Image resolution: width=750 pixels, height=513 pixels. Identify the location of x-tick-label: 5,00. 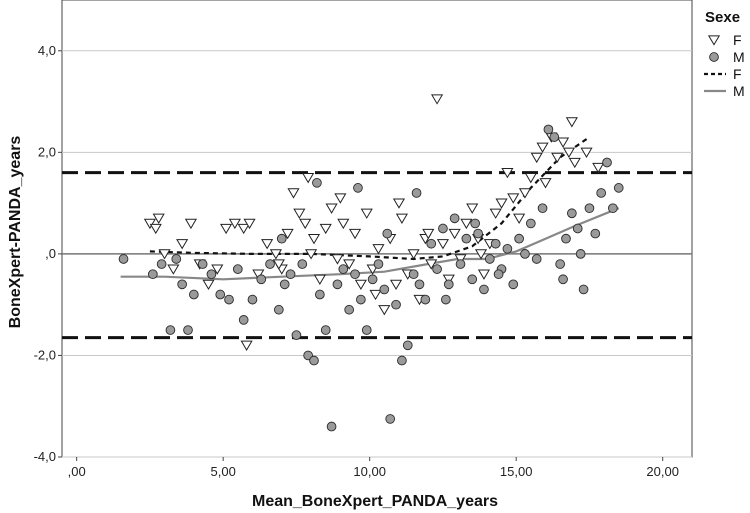
(223, 471).